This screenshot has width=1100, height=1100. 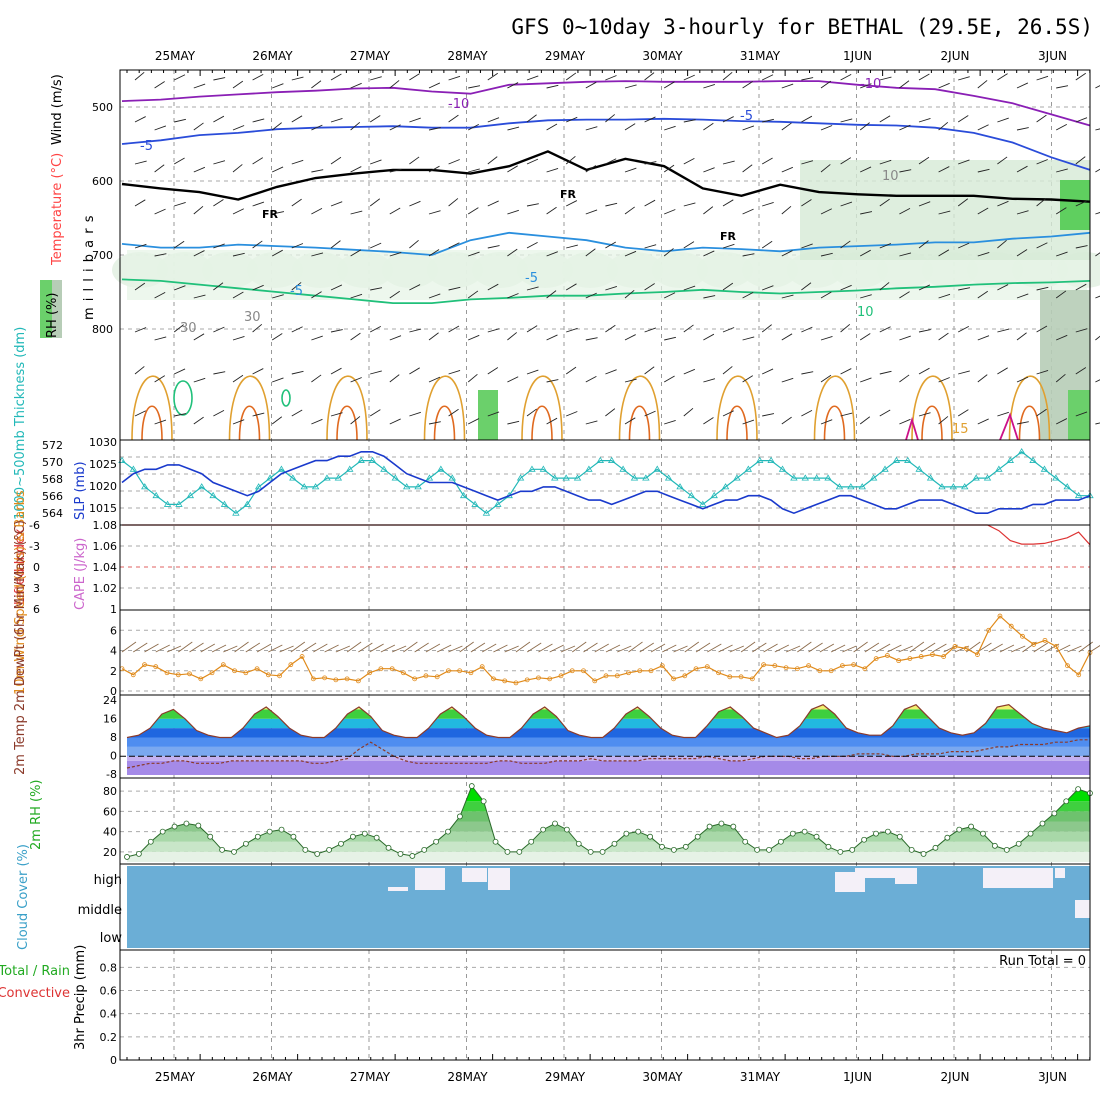 What do you see at coordinates (20, 647) in the screenshot?
I see `temp2m-axis-label: 2m Temp 2m DewPt (6hr Min/Max) (°C)` at bounding box center [20, 647].